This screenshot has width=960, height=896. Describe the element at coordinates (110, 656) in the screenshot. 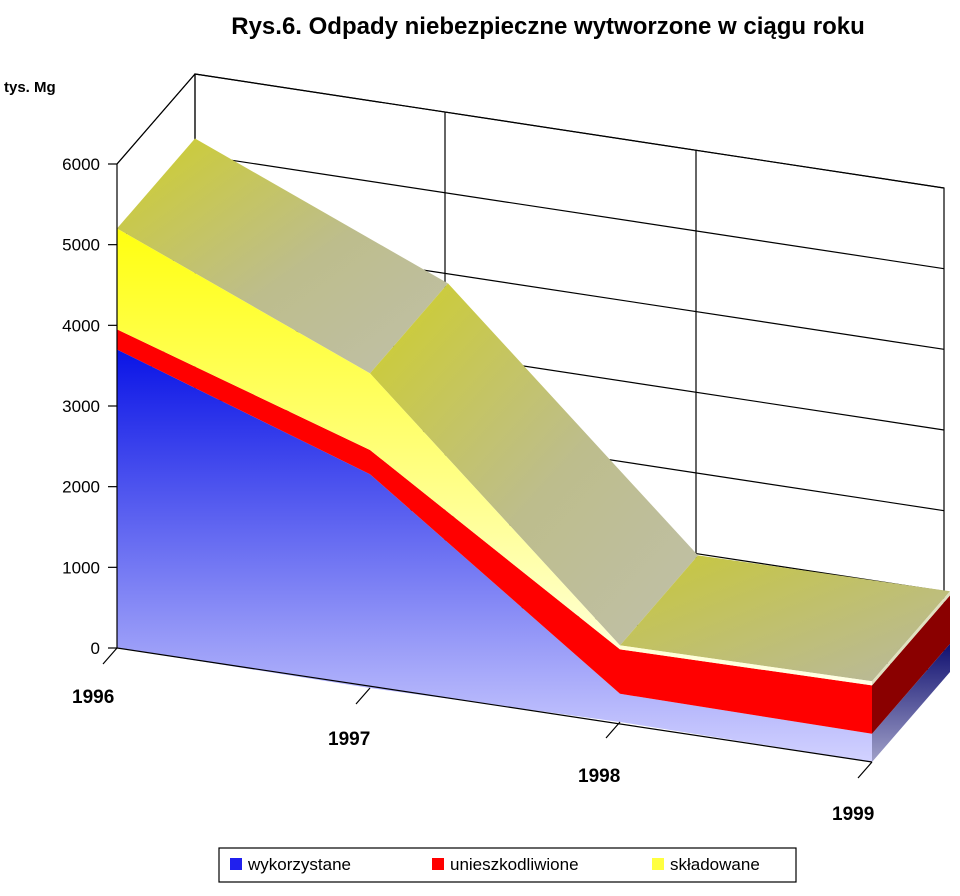

I see `x-tick-mark-1996` at that location.